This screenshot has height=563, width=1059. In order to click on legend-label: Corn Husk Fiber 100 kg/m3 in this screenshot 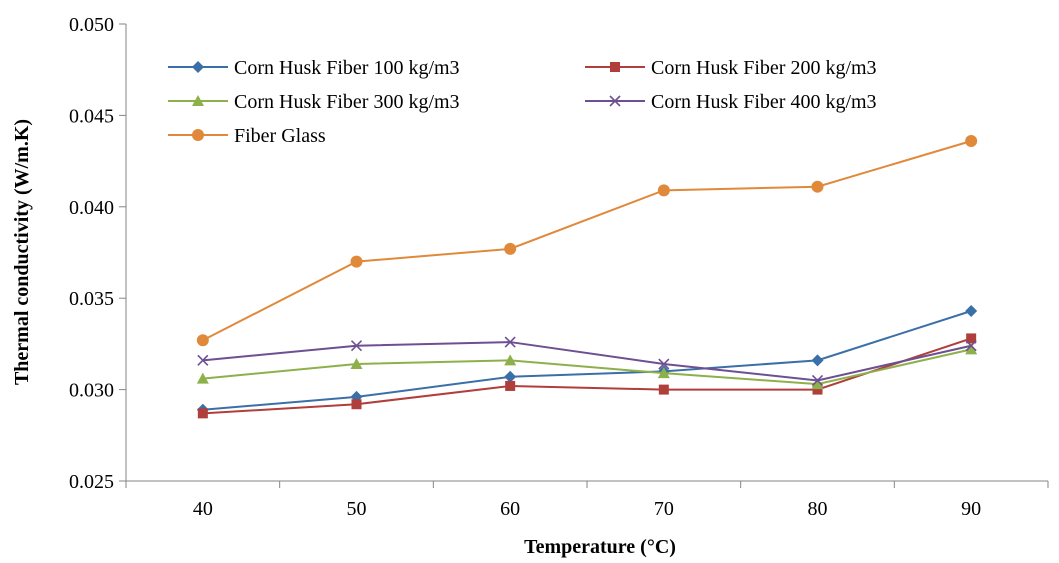, I will do `click(347, 68)`.